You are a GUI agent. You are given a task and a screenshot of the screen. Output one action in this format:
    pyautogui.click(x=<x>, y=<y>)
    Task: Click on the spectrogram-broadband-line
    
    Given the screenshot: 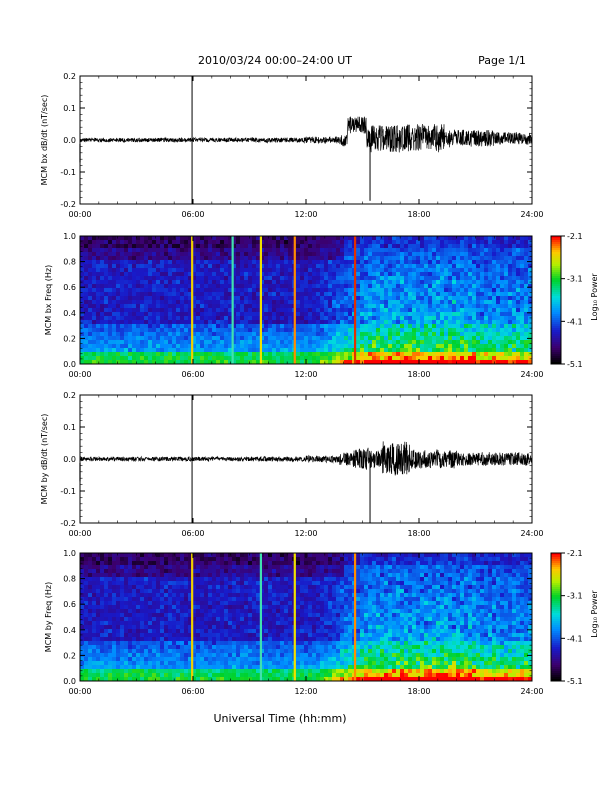 What is the action you would take?
    pyautogui.click(x=260, y=300)
    